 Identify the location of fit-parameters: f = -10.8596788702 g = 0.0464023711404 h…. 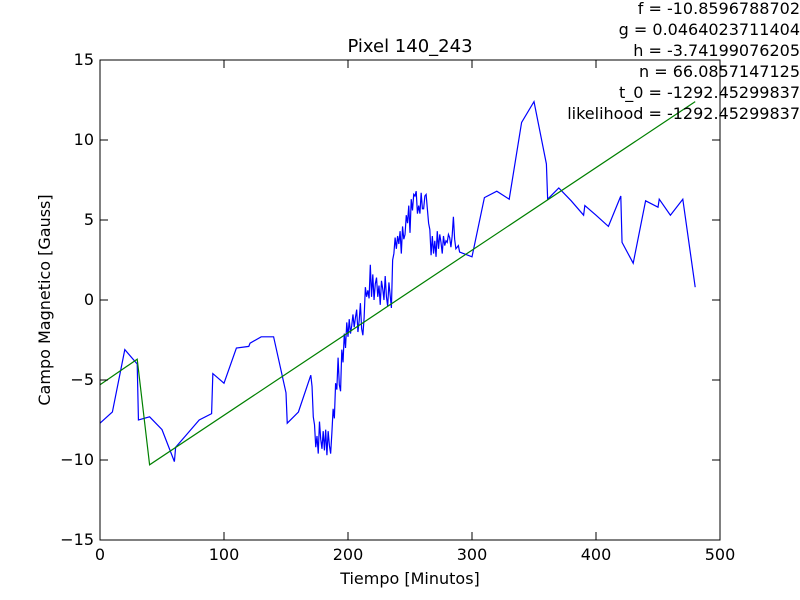
(683, 61).